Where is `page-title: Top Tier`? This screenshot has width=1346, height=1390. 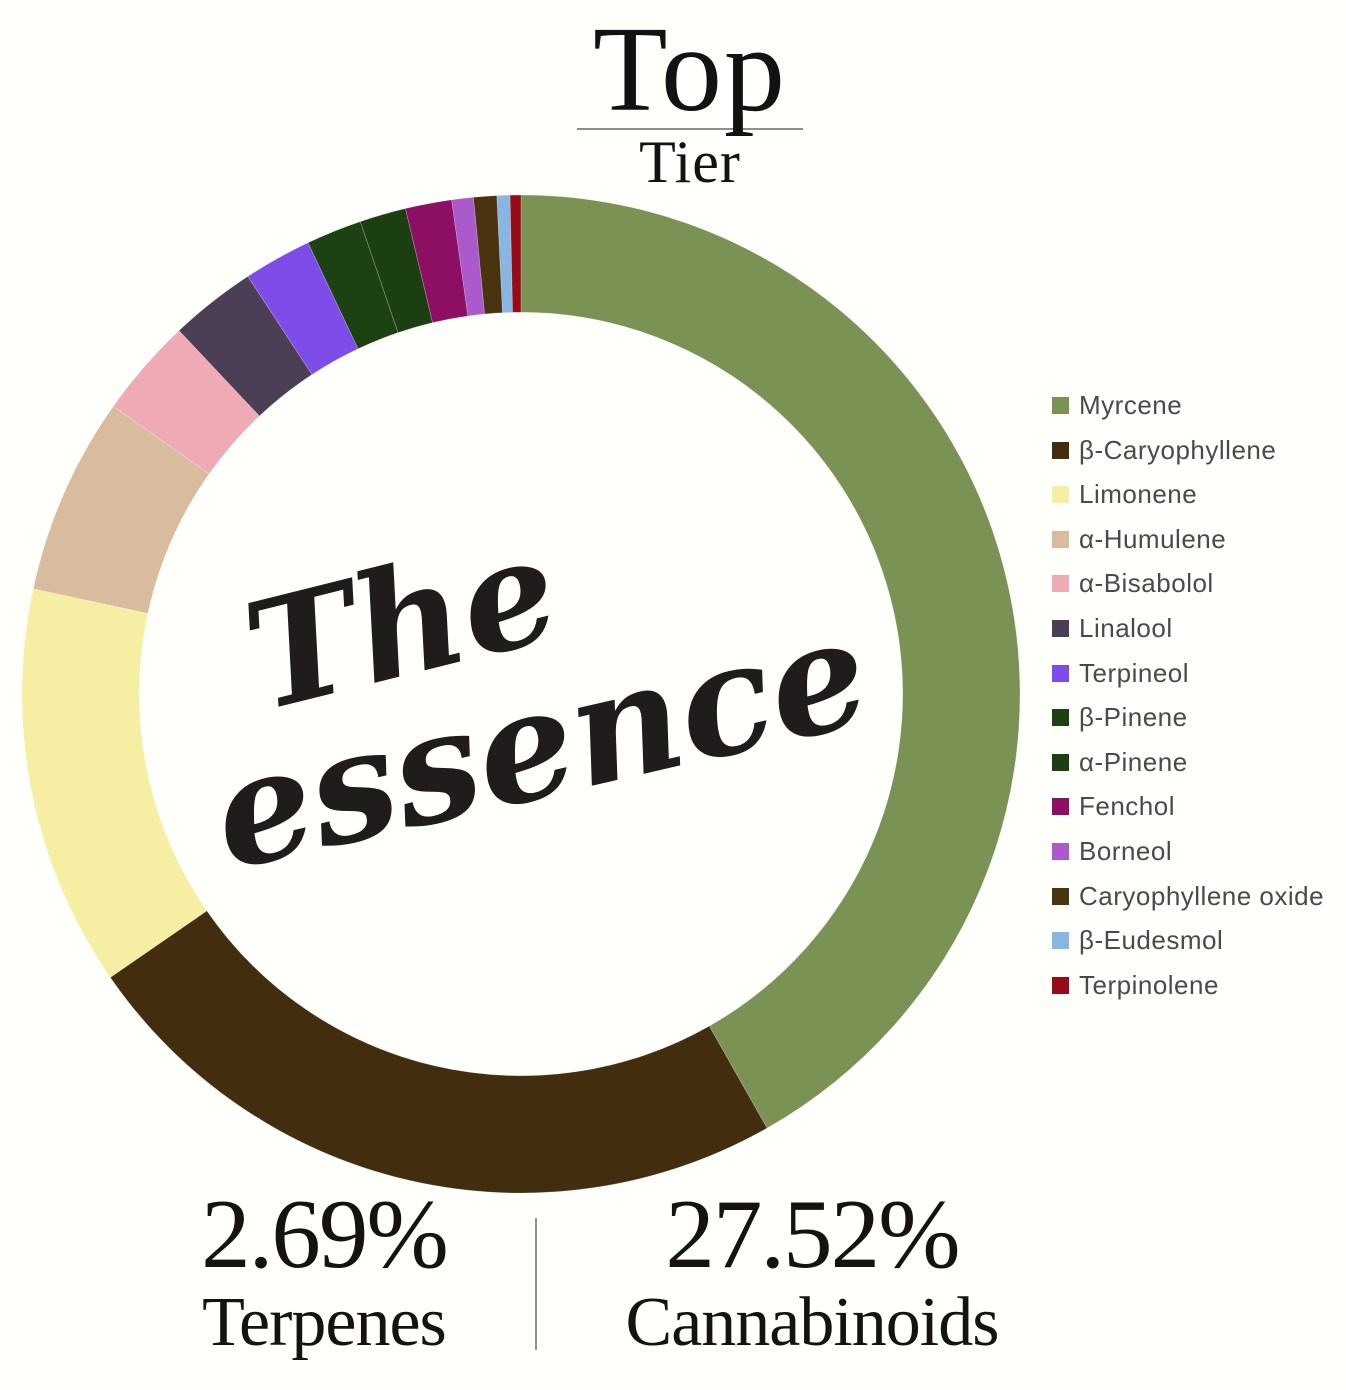
page-title: Top Tier is located at coordinates (690, 99).